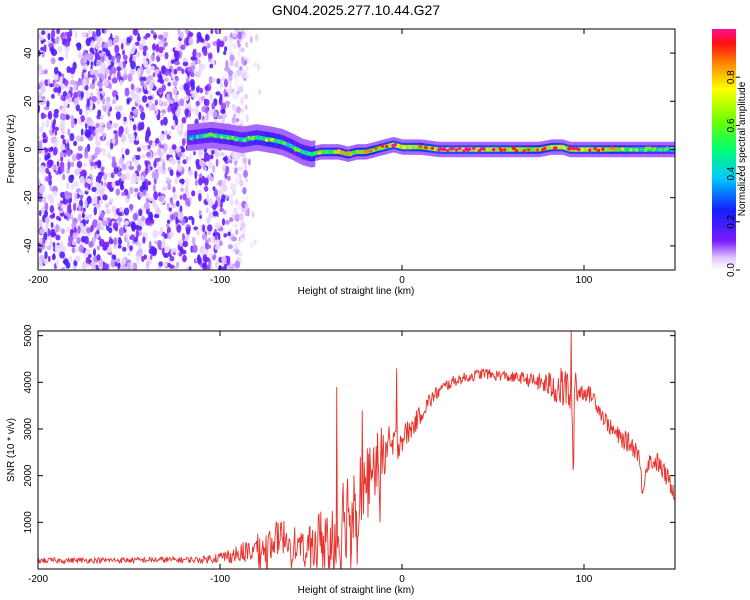  I want to click on colorbar-tick-label: 0.2, so click(731, 221).